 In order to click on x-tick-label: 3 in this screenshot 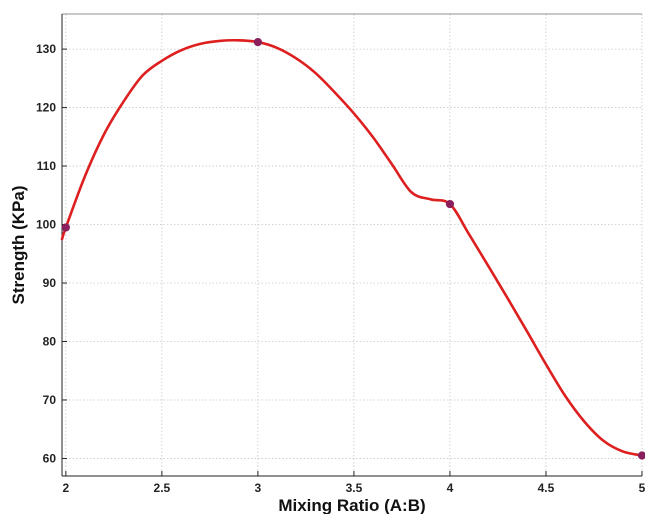, I will do `click(258, 488)`.